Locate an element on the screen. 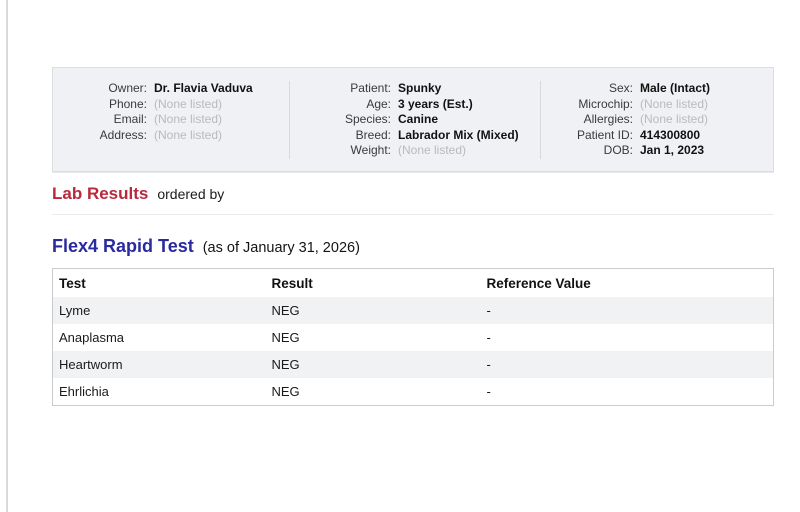 The image size is (800, 512). info-row-microchip: Microchip: (None listed) is located at coordinates (657, 105).